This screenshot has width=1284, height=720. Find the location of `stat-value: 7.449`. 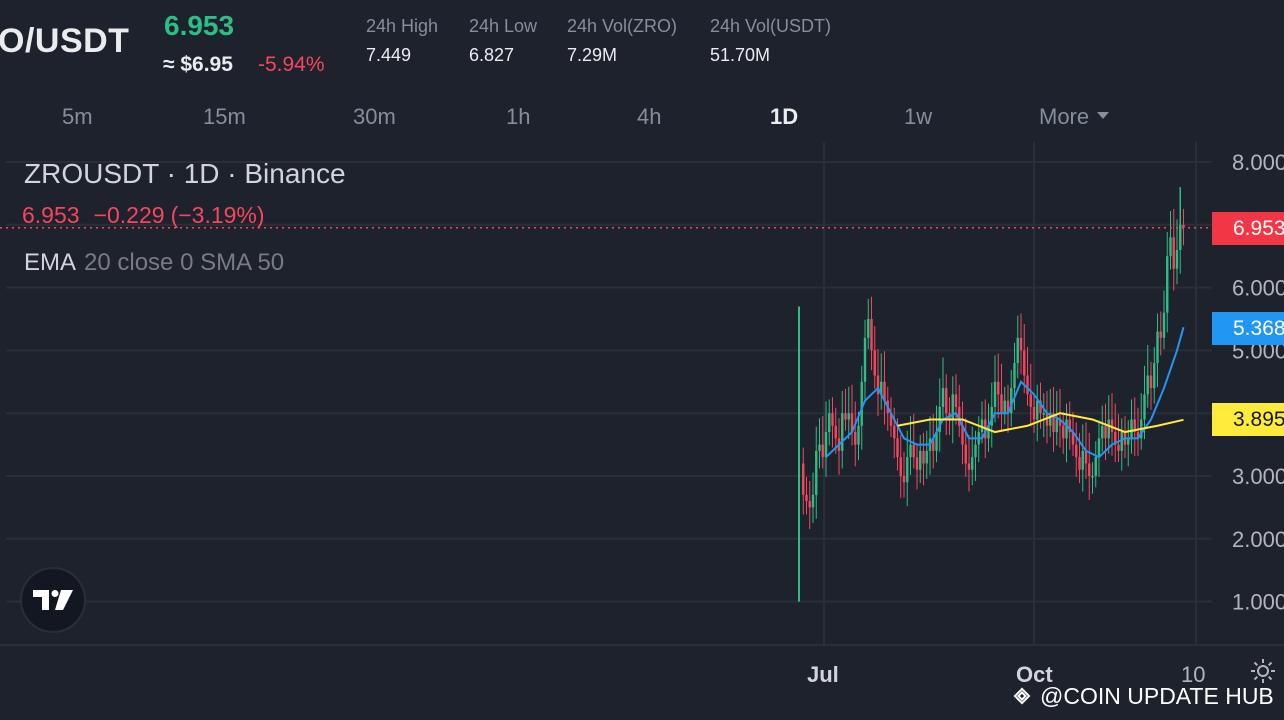

stat-value: 7.449 is located at coordinates (389, 55).